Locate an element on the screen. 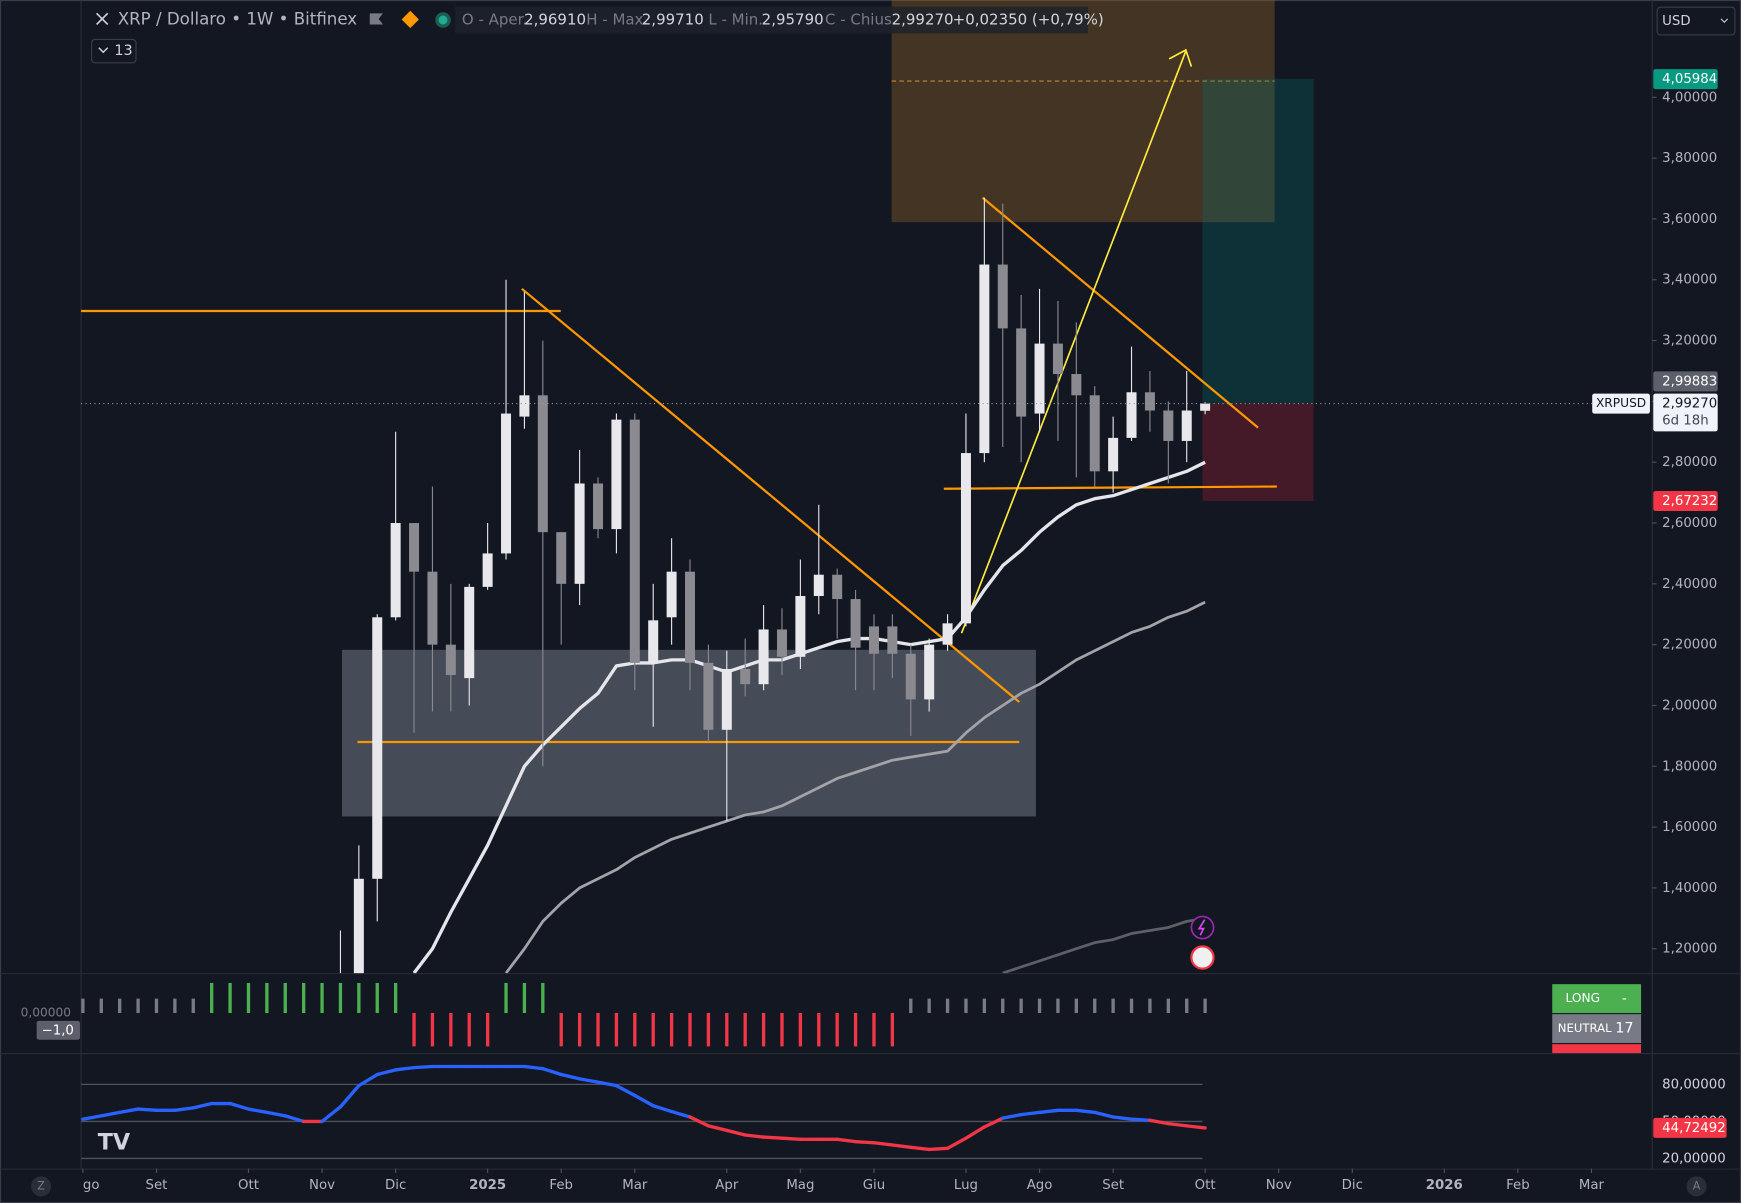 The width and height of the screenshot is (1741, 1203). oscillator-tick-label: 20,00000 is located at coordinates (1694, 1158).